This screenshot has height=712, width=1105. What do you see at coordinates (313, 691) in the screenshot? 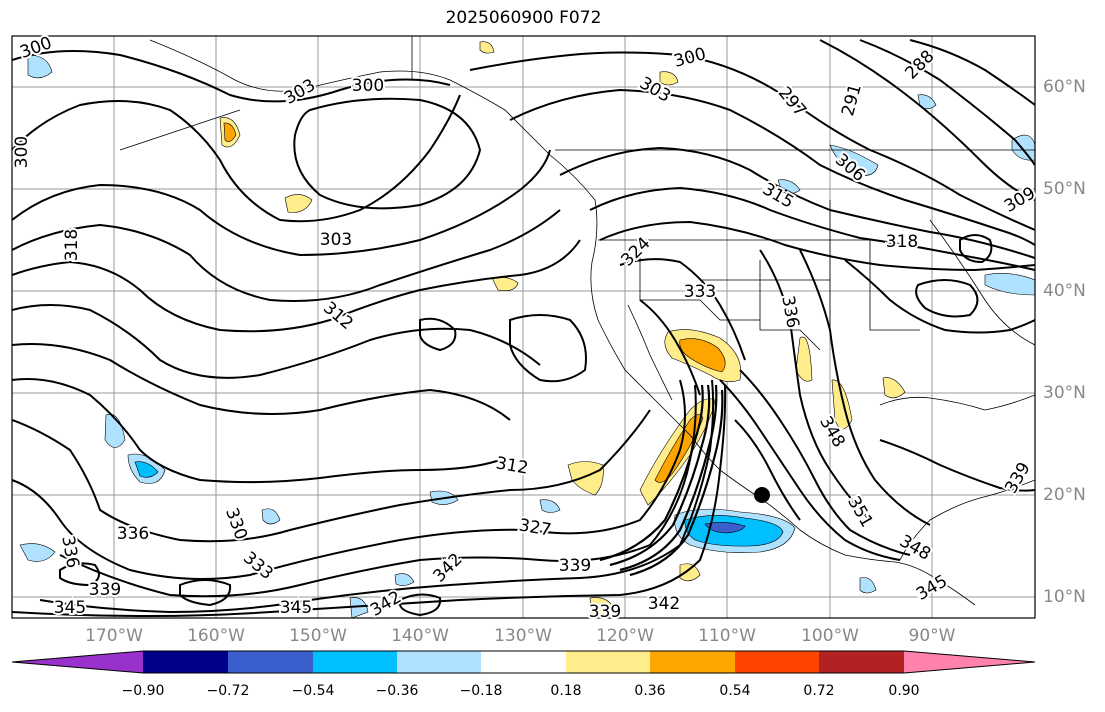
I see `colorbar-tick: −0.54` at bounding box center [313, 691].